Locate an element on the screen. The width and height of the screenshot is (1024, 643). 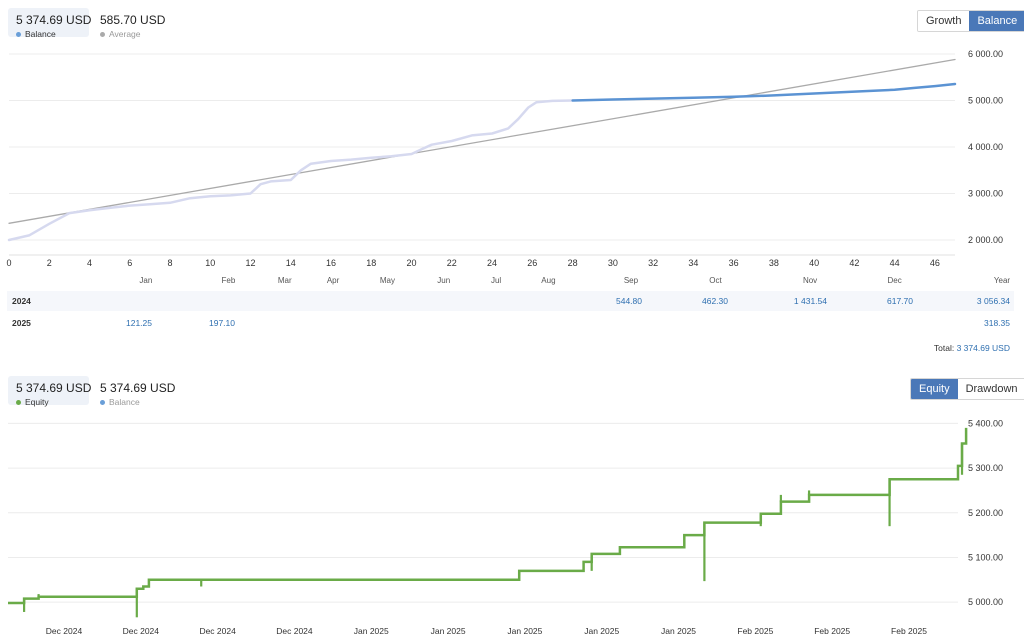
x-tick-label: 14 is located at coordinates (291, 263).